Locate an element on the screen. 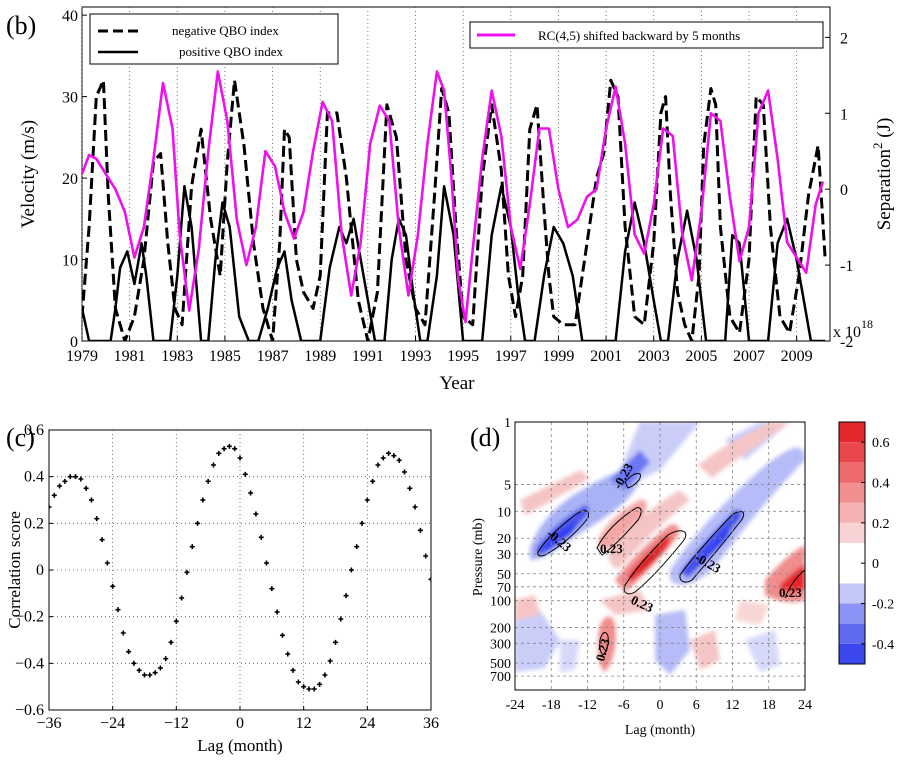 This screenshot has width=917, height=764. x-tick-label: 1983 is located at coordinates (177, 356).